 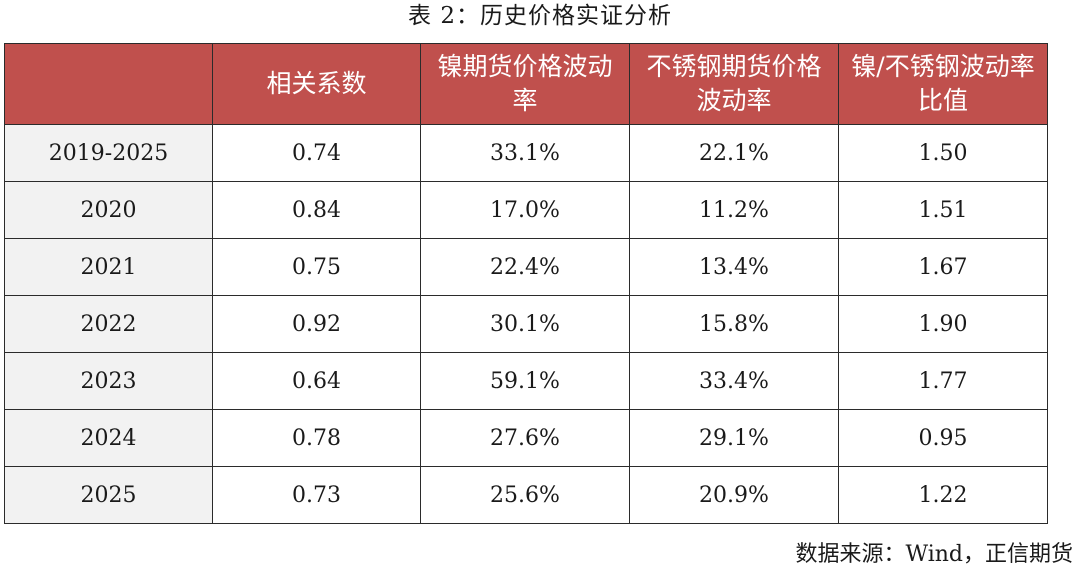 What do you see at coordinates (734, 267) in the screenshot?
I see `cell-stainless-volatility: 13.4%` at bounding box center [734, 267].